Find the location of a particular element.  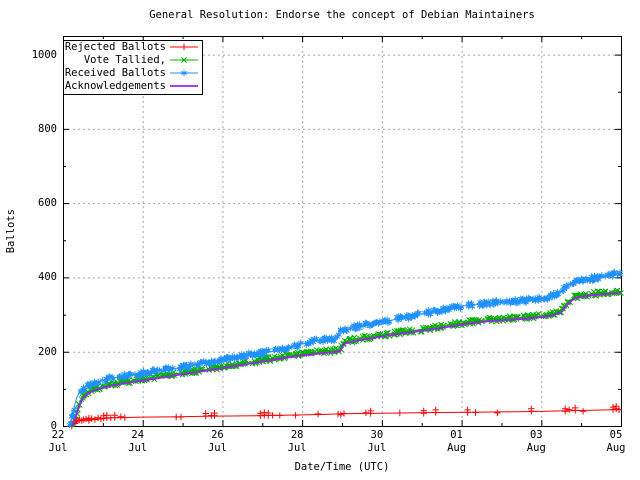

x-tick-label-month-28-Jul: Jul is located at coordinates (297, 448).